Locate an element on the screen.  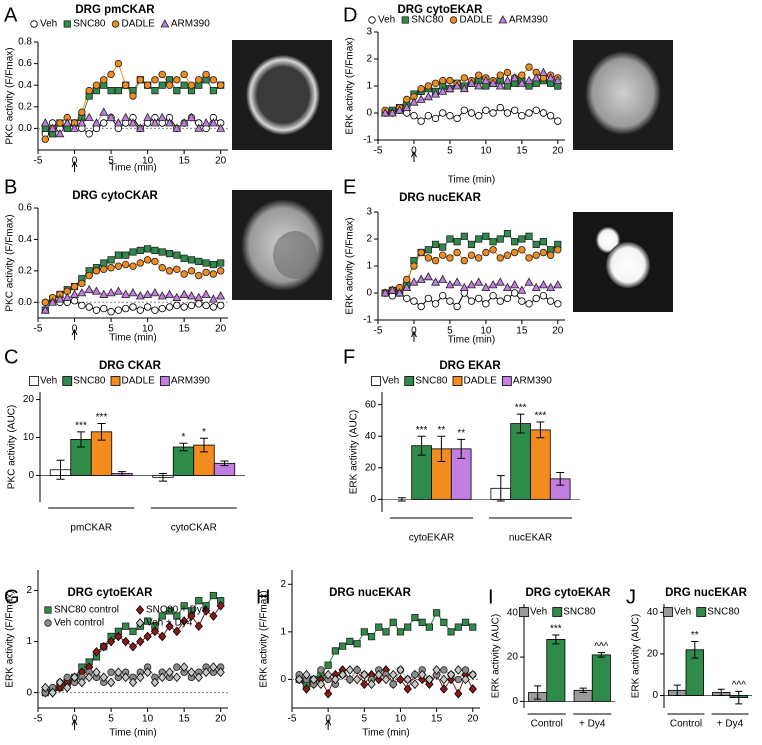
x-axis-label: Time (min) is located at coordinates (132, 168).